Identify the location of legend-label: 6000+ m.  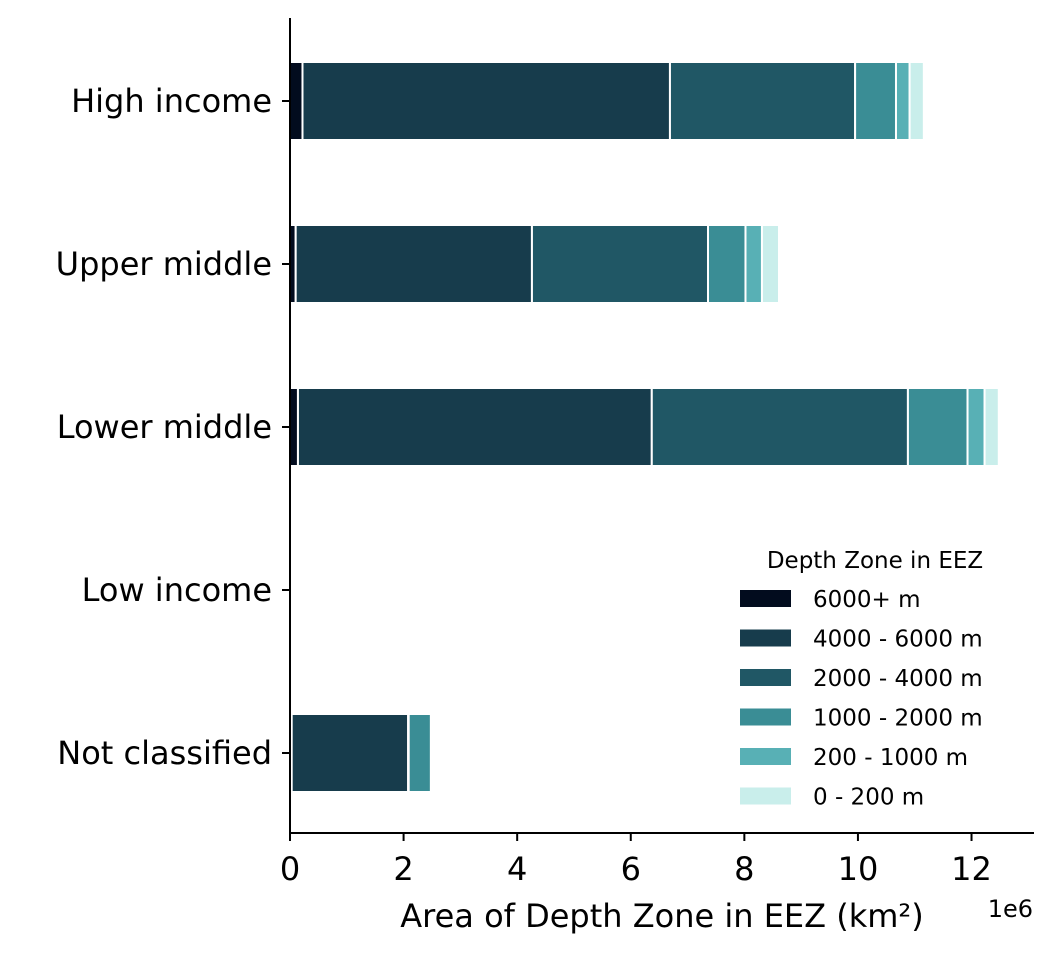
(867, 600).